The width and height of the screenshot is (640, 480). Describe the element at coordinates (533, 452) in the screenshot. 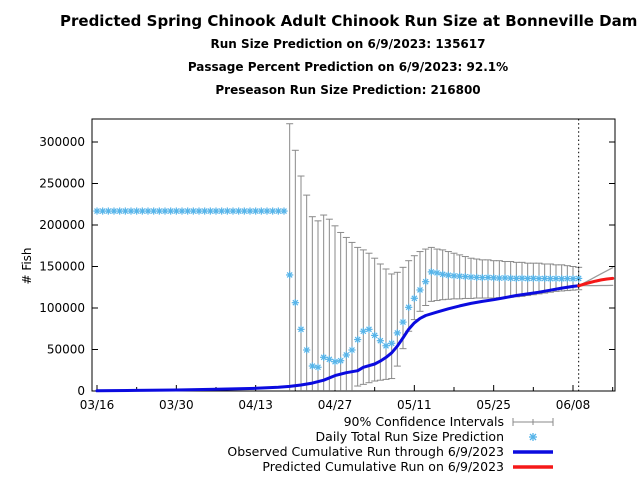

I see `observed-line-symbol` at that location.